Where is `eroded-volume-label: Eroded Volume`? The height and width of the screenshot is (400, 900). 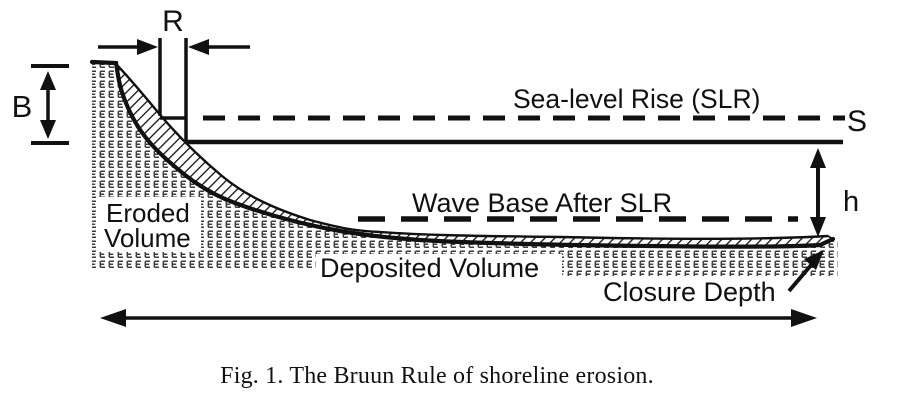
eroded-volume-label: Eroded Volume is located at coordinates (147, 225).